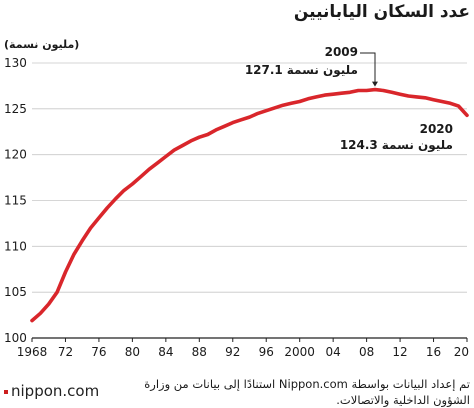 This screenshot has width=474, height=408. Describe the element at coordinates (42, 44) in the screenshot. I see `y-axis-unit-label: (مليون نسمة)` at that location.